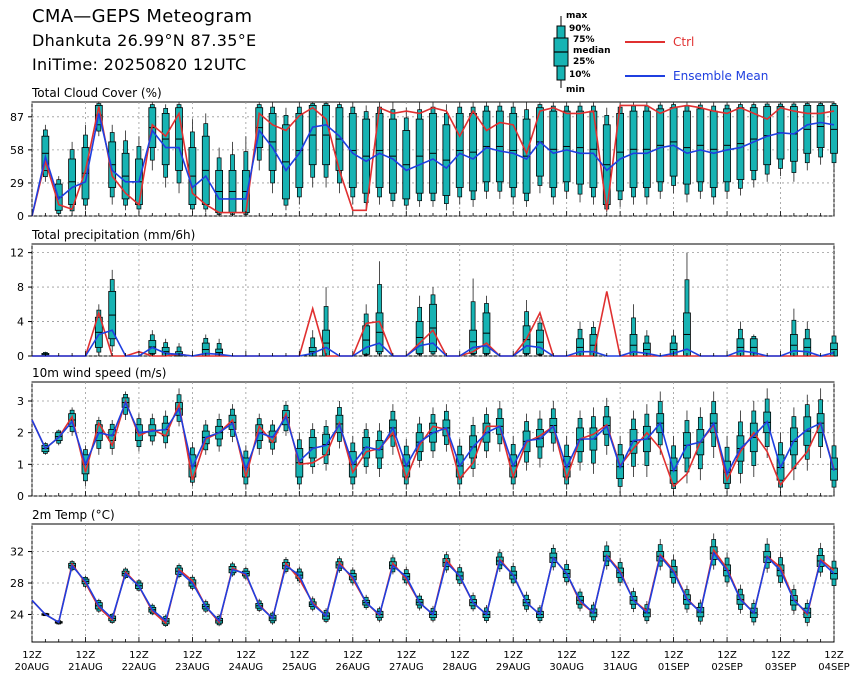  Describe the element at coordinates (584, 62) in the screenshot. I see `legend-label-p25: 25%` at that location.